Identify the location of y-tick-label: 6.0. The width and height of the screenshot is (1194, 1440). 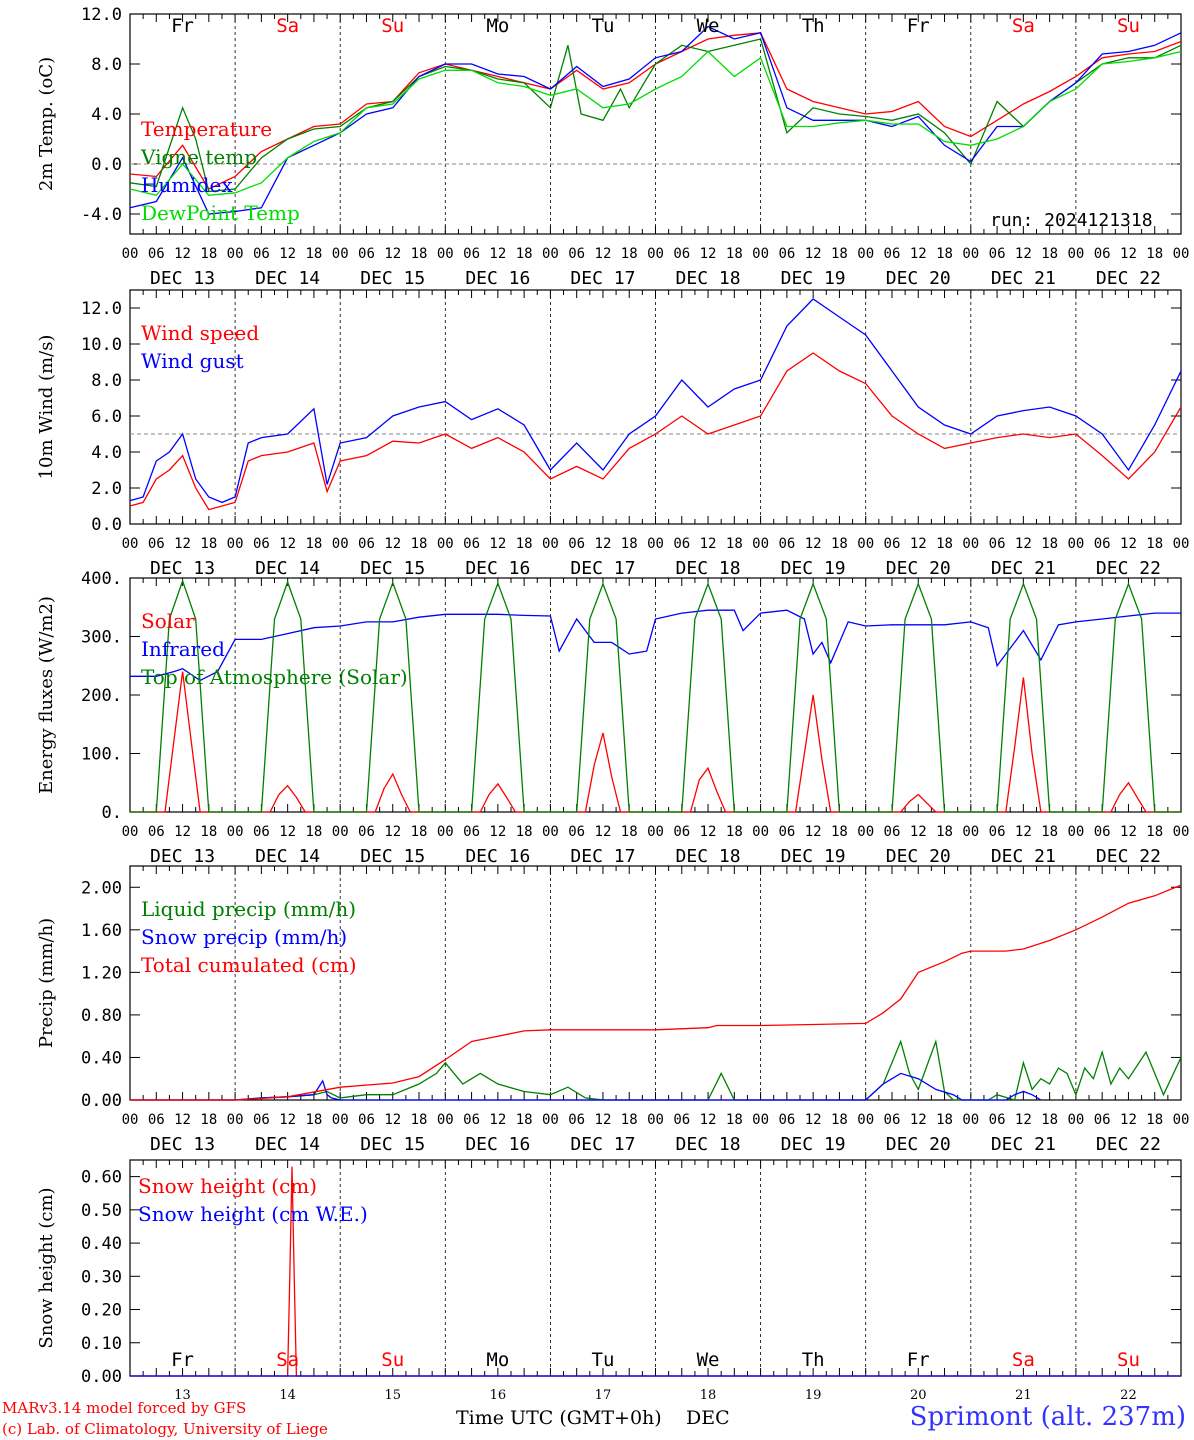
(106, 417).